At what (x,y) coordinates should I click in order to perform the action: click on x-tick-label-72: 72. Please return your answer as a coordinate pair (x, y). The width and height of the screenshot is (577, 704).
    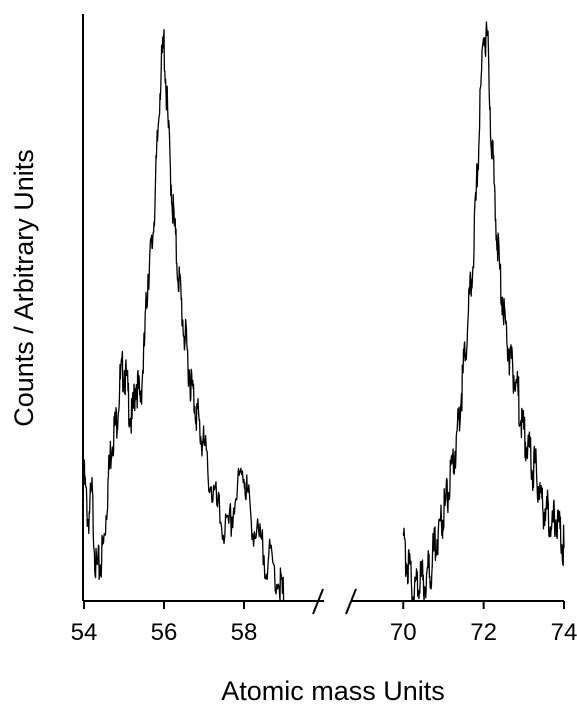
    Looking at the image, I should click on (483, 632).